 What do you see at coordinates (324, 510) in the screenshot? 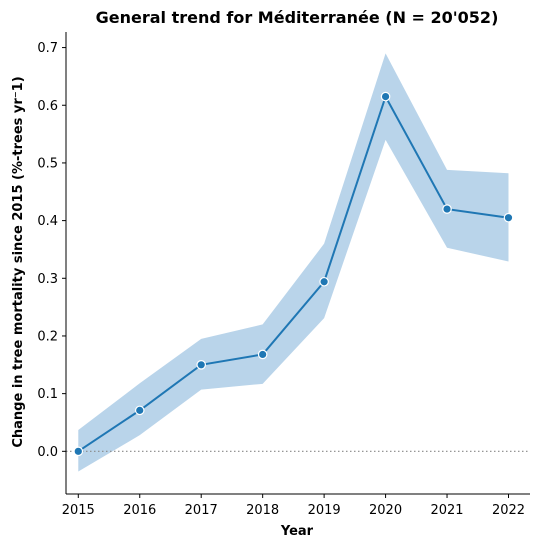
I see `x-tick-label: 2019` at bounding box center [324, 510].